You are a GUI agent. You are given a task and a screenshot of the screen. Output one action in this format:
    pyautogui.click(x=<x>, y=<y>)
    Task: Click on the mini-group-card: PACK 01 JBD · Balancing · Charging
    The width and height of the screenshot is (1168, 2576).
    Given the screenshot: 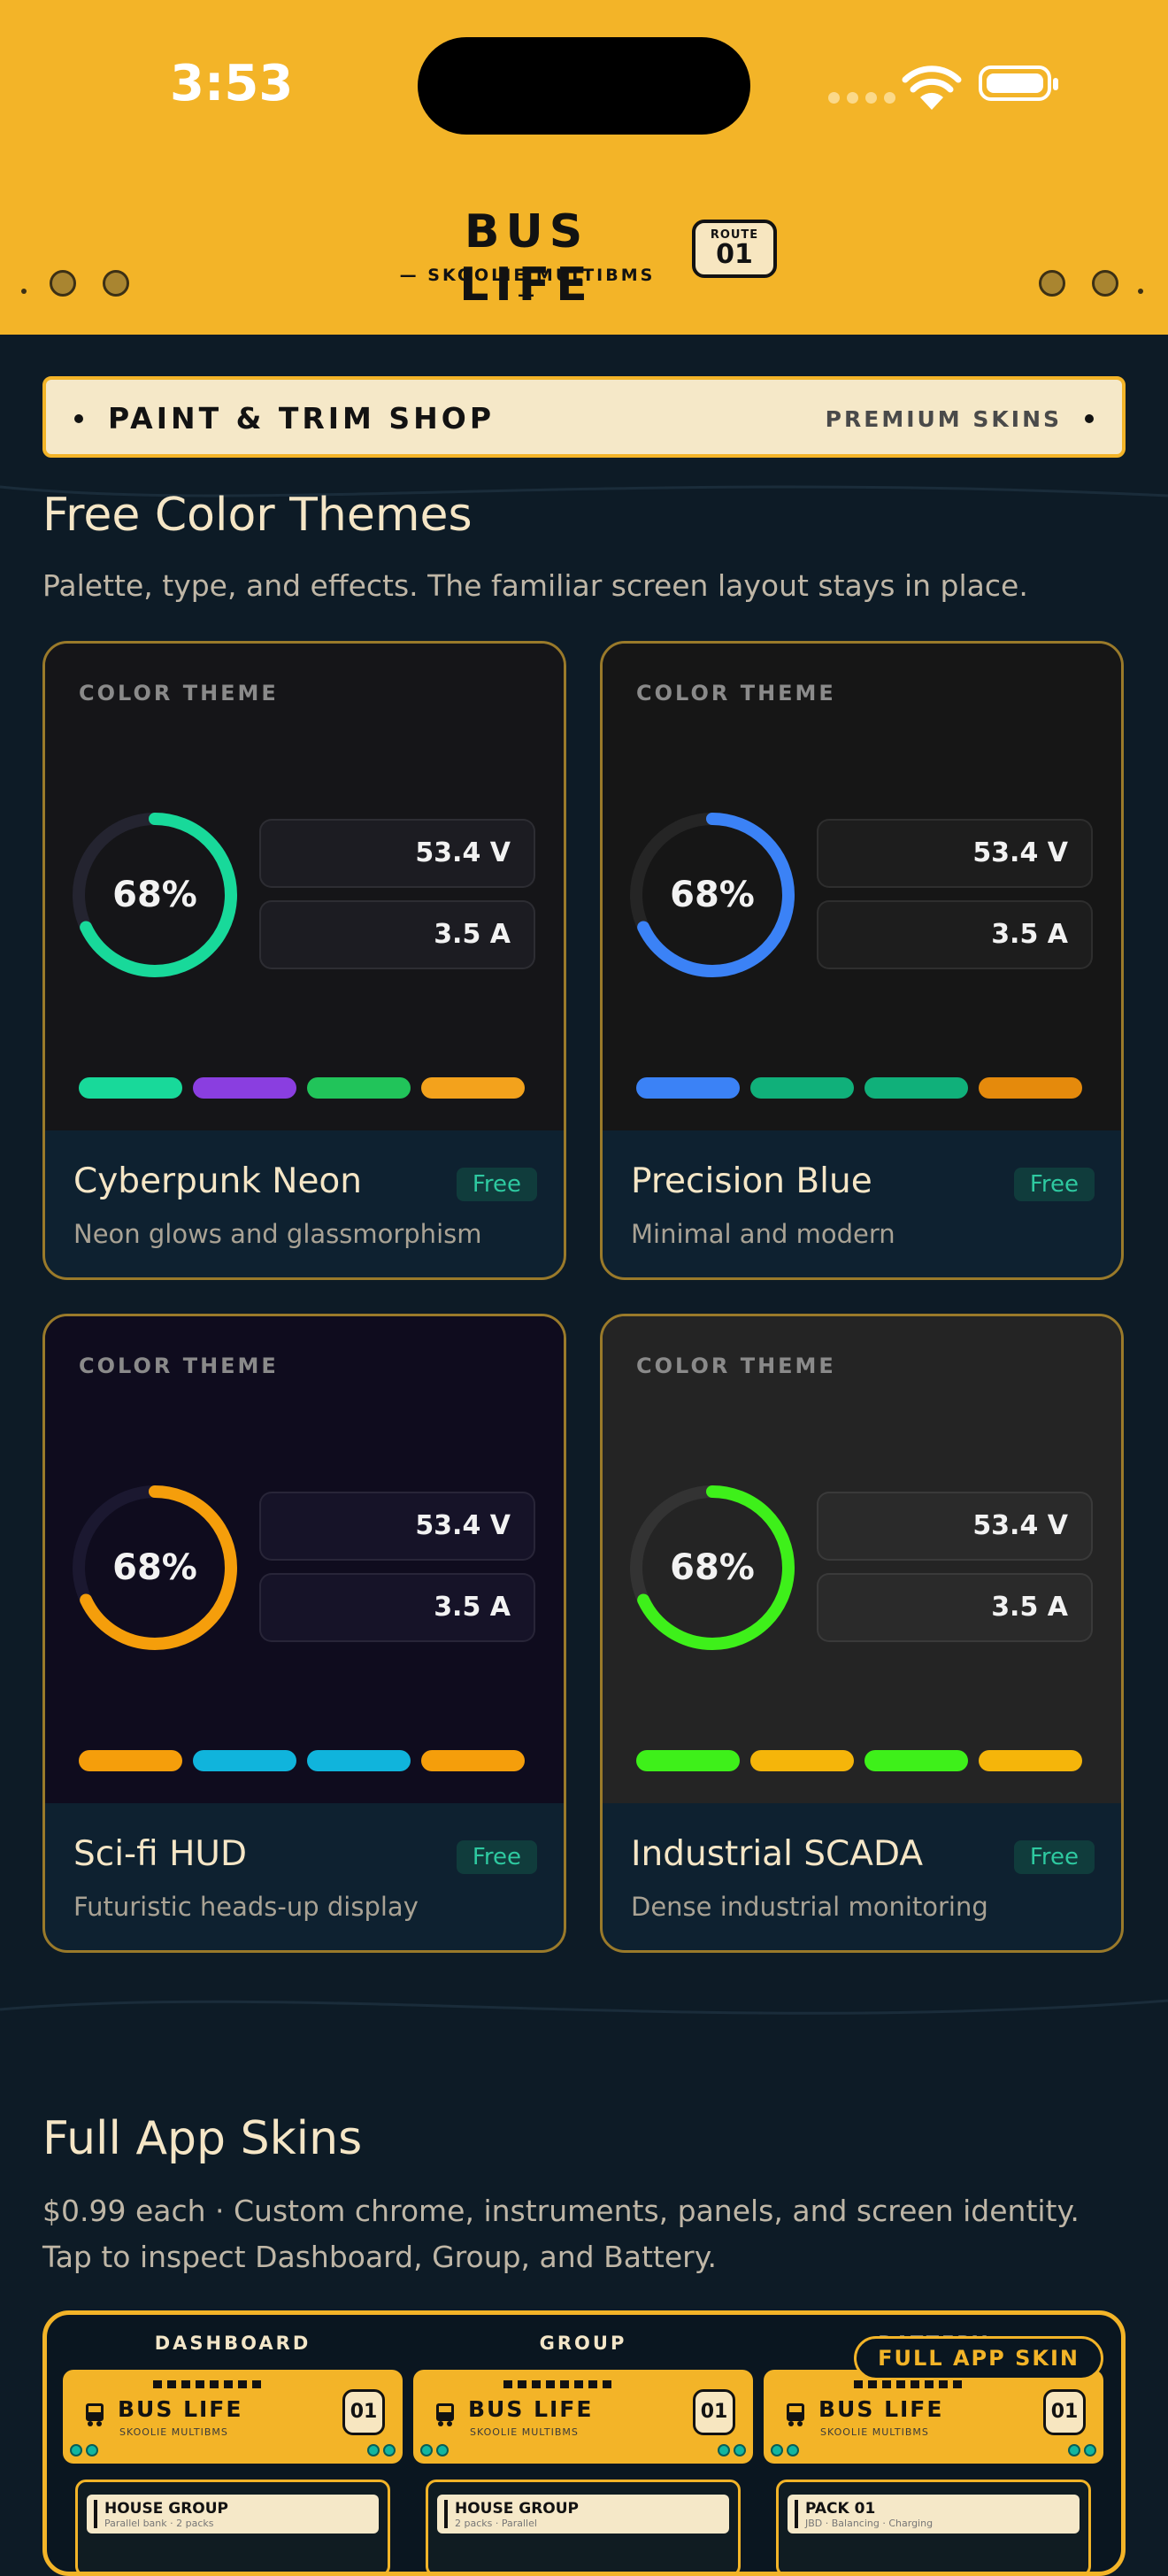 What is the action you would take?
    pyautogui.click(x=934, y=2526)
    